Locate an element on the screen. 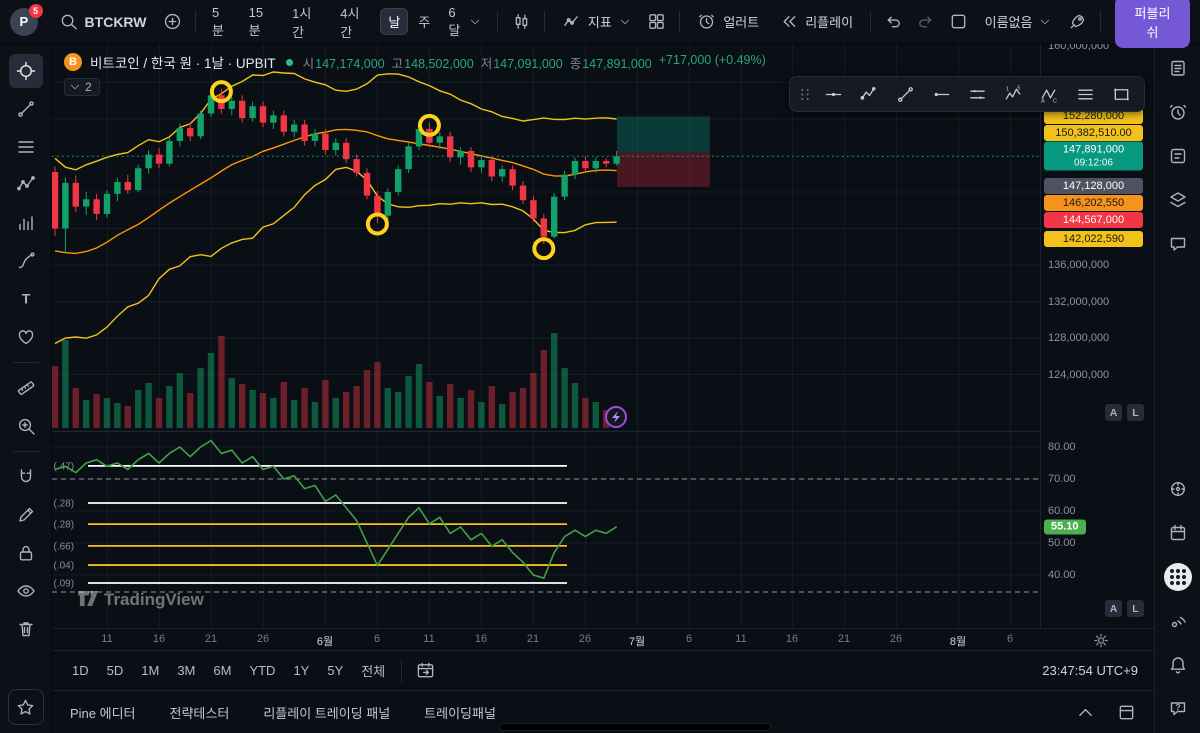  svg-text: 1 is located at coordinates (1006, 89).